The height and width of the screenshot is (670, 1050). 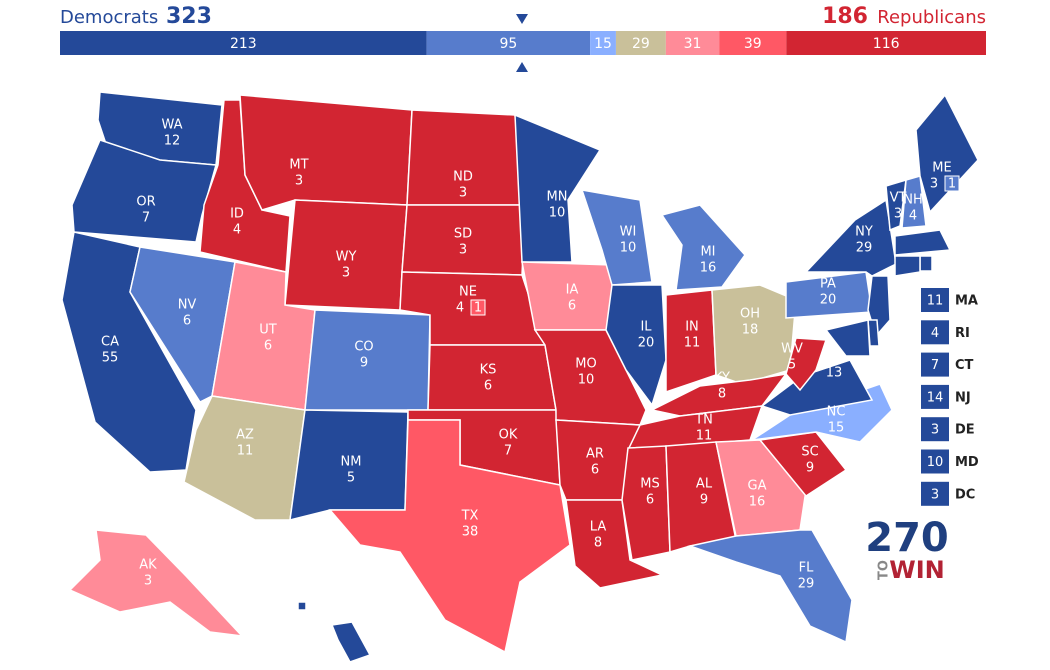 I want to click on state-abbr: MS, so click(x=649, y=484).